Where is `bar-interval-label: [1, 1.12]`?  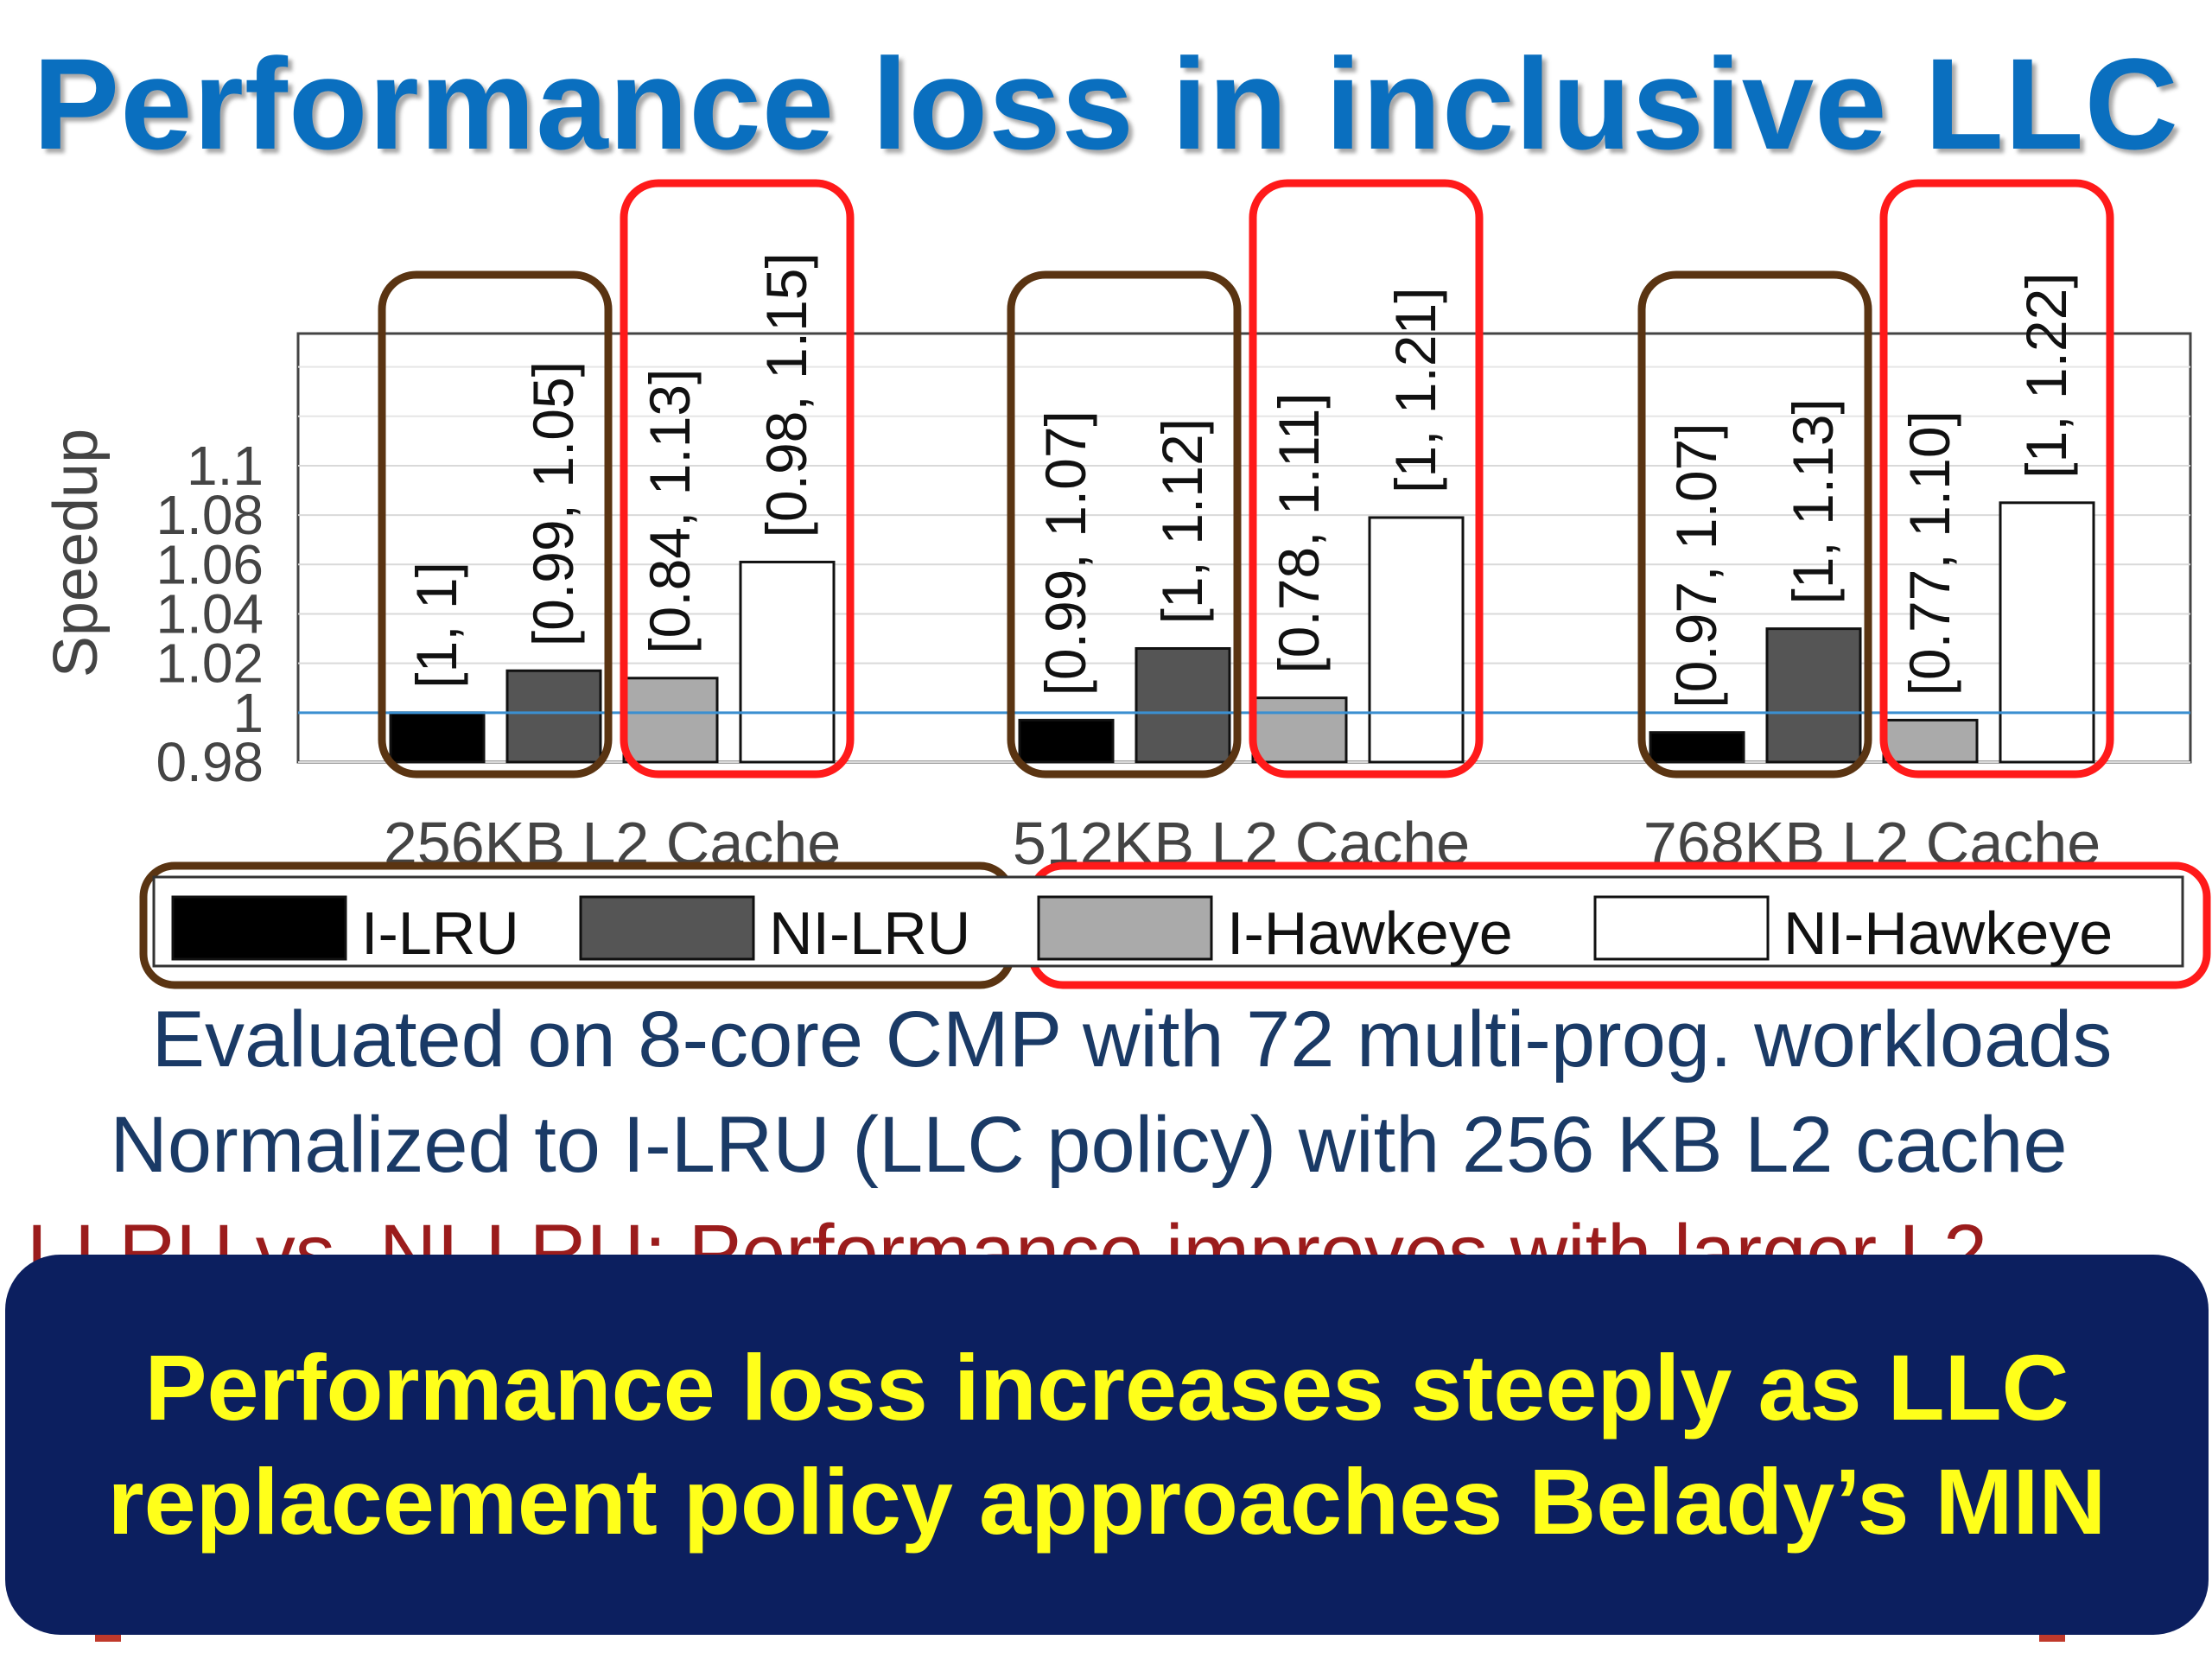
bar-interval-label: [1, 1.12] is located at coordinates (1182, 521).